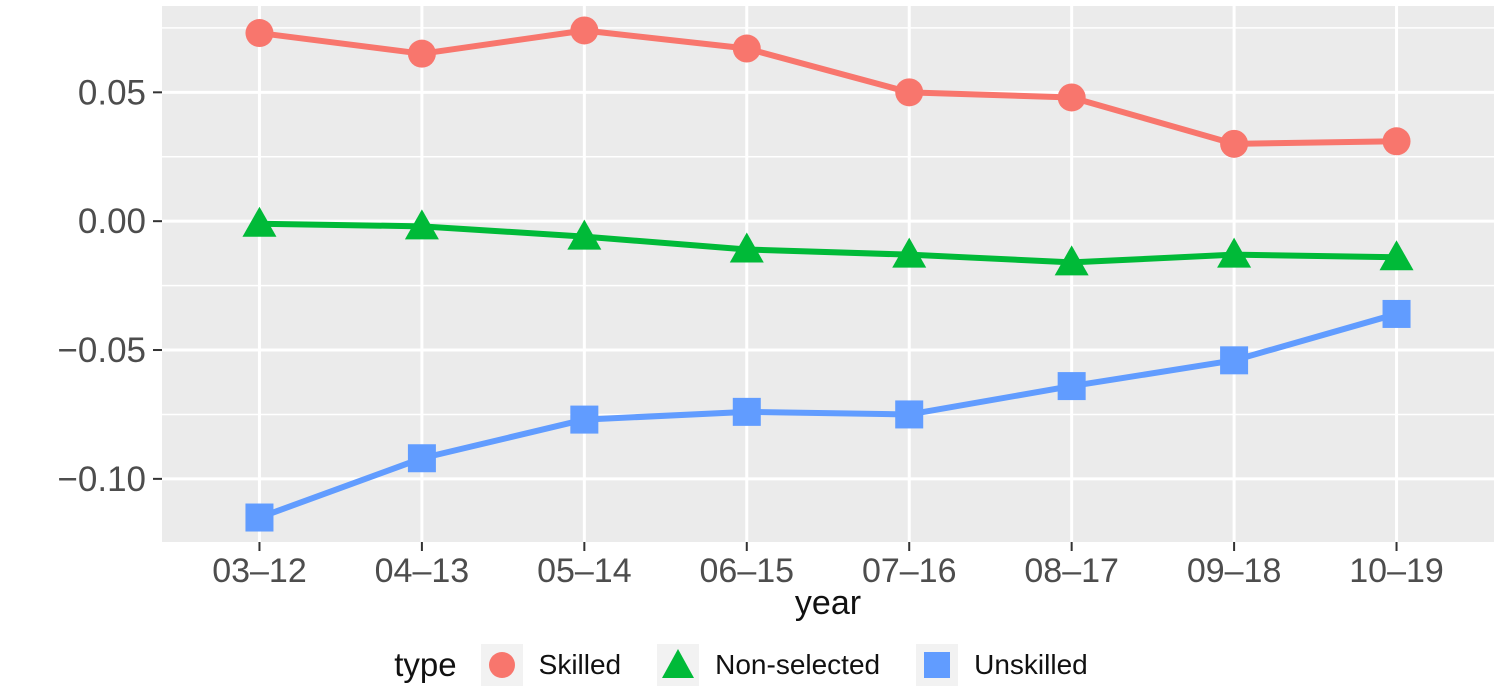 The height and width of the screenshot is (700, 1500). Describe the element at coordinates (1031, 664) in the screenshot. I see `legend-label: Unskilled` at that location.